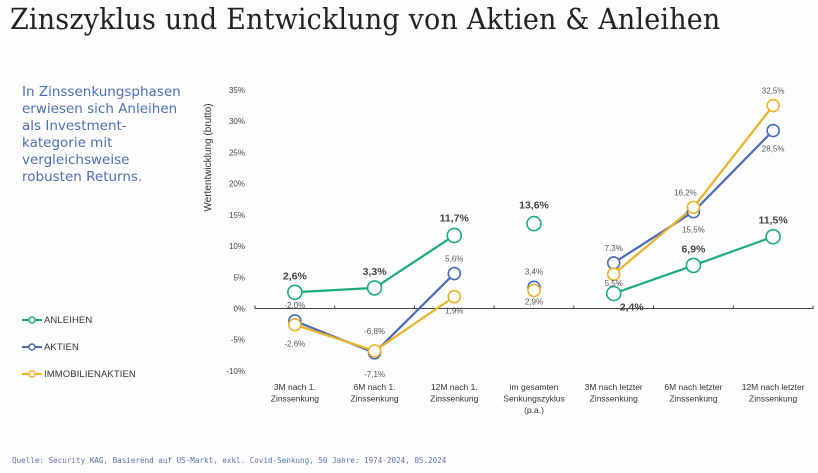 The width and height of the screenshot is (818, 473). What do you see at coordinates (237, 246) in the screenshot?
I see `y-tick-label: 10%` at bounding box center [237, 246].